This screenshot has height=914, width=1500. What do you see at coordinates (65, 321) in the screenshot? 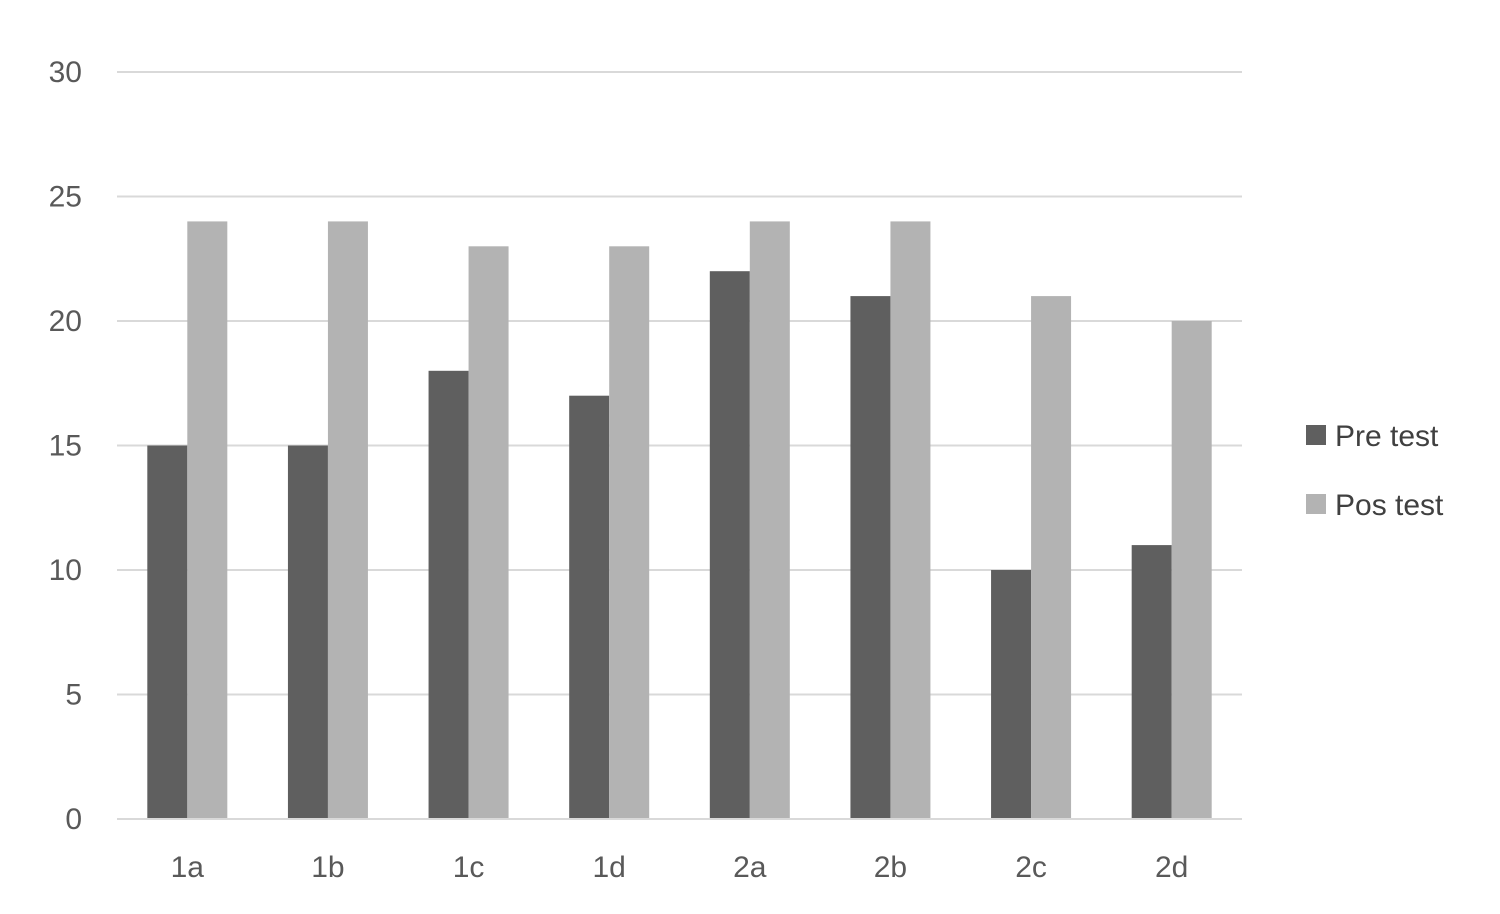
I see `y-tick-label: 20` at bounding box center [65, 321].